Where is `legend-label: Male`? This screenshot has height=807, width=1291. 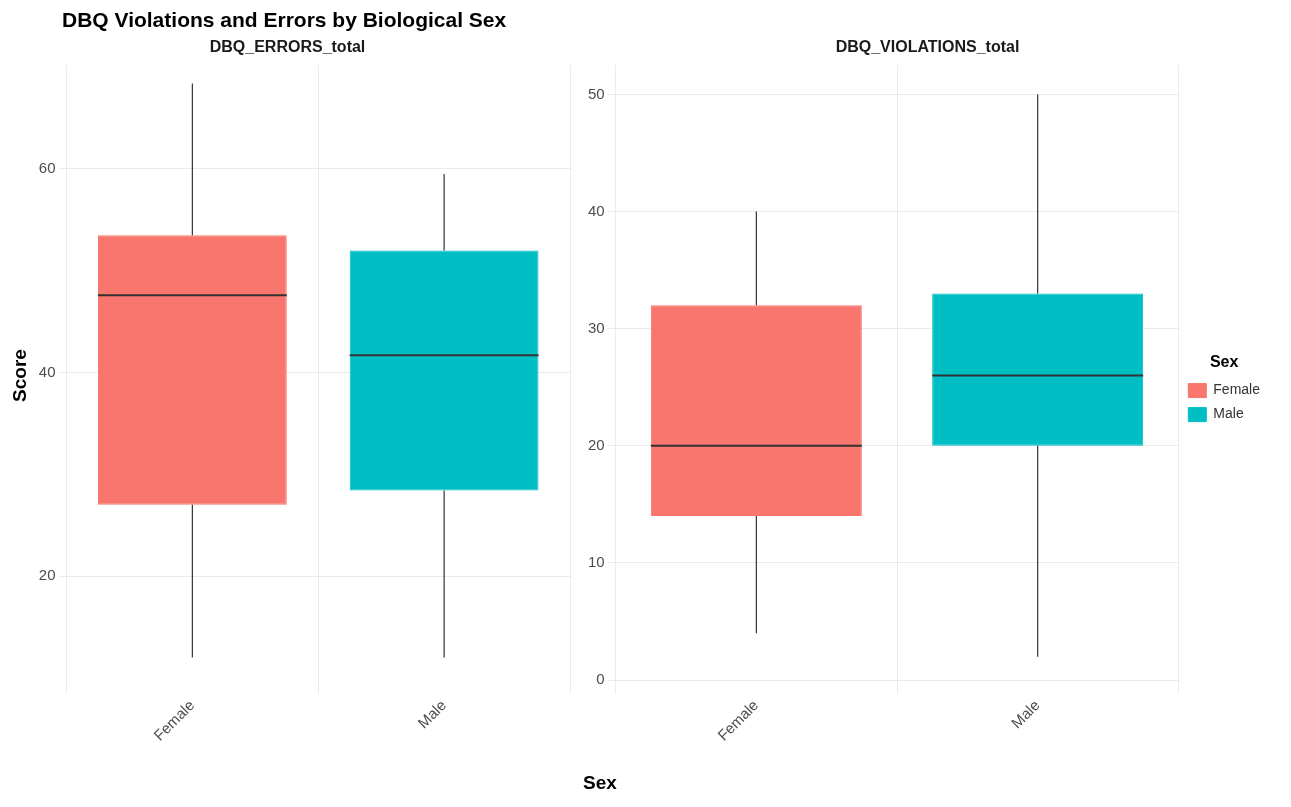
legend-label: Male is located at coordinates (1228, 413).